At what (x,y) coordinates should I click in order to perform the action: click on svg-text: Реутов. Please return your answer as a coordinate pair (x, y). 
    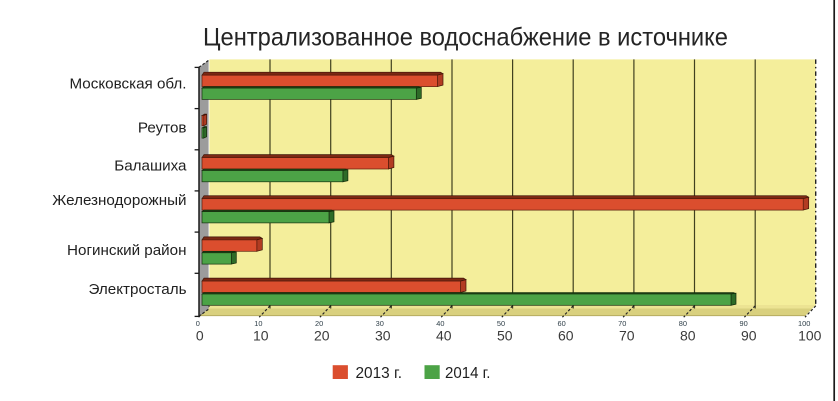
    Looking at the image, I should click on (162, 127).